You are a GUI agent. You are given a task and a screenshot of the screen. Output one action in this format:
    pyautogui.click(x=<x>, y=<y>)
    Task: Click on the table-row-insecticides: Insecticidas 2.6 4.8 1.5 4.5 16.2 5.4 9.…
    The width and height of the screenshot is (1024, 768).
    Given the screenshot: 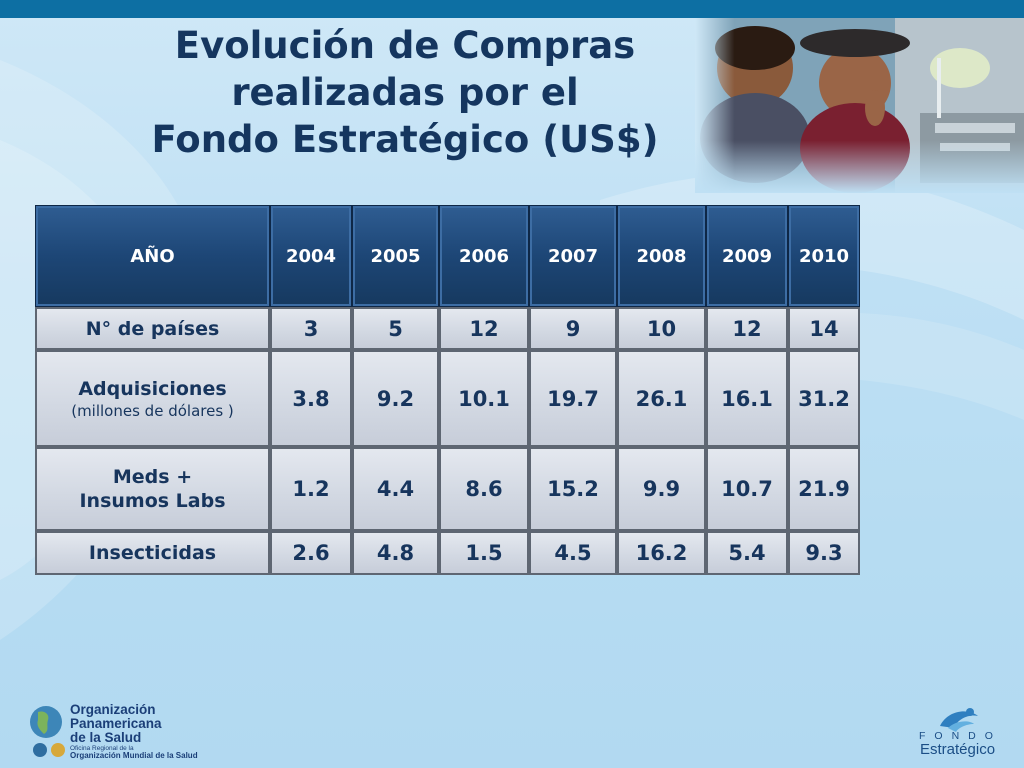 What is the action you would take?
    pyautogui.click(x=447, y=553)
    